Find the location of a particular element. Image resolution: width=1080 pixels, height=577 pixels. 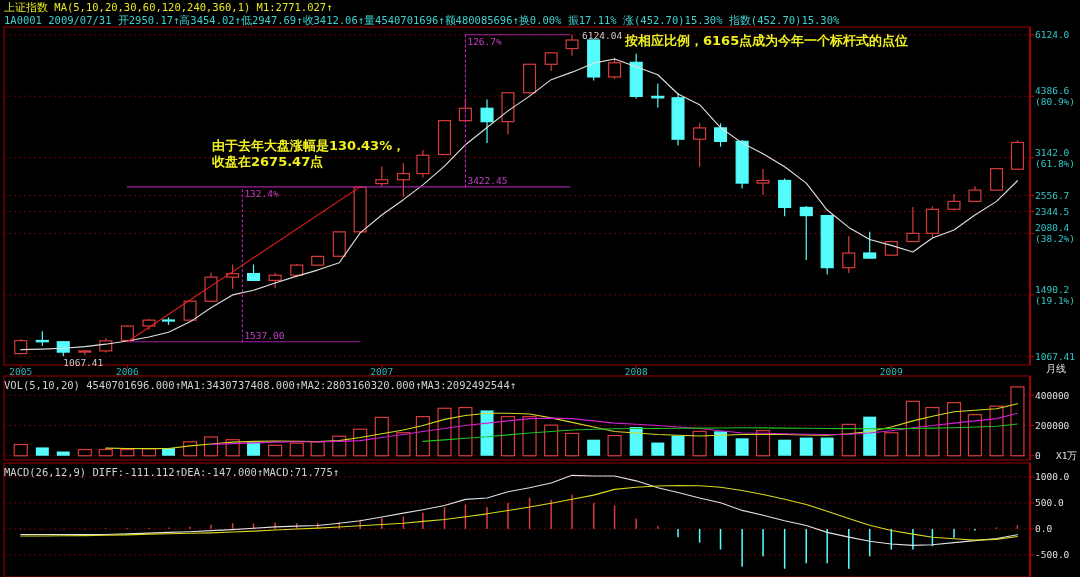

annotation: 按相应比例，6165点成为今年一个标杆式的点位 is located at coordinates (766, 40).